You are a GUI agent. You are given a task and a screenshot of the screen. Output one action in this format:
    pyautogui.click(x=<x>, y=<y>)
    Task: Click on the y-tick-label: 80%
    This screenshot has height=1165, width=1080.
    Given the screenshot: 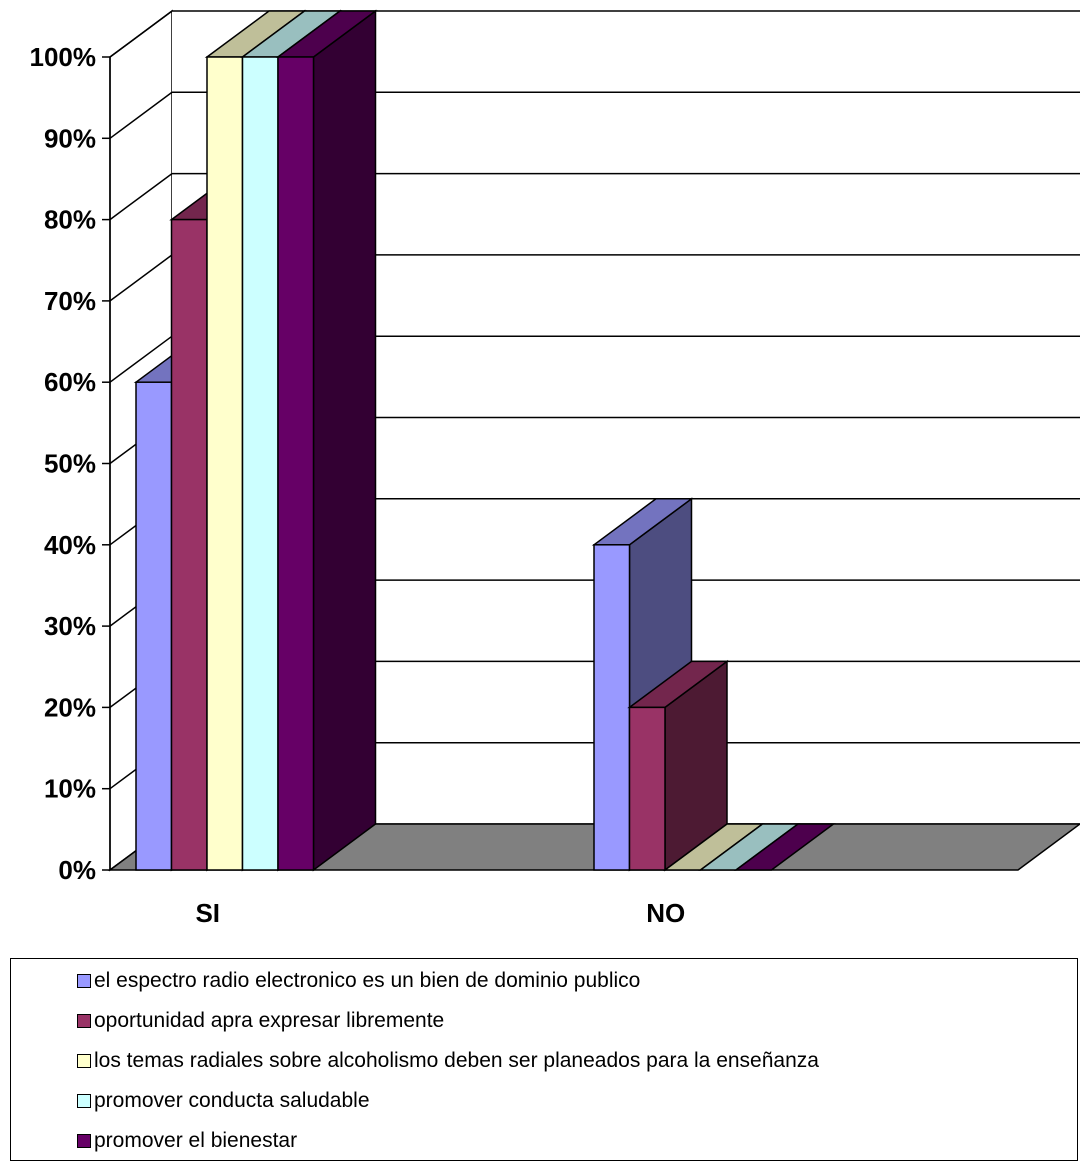 What is the action you would take?
    pyautogui.click(x=70, y=220)
    